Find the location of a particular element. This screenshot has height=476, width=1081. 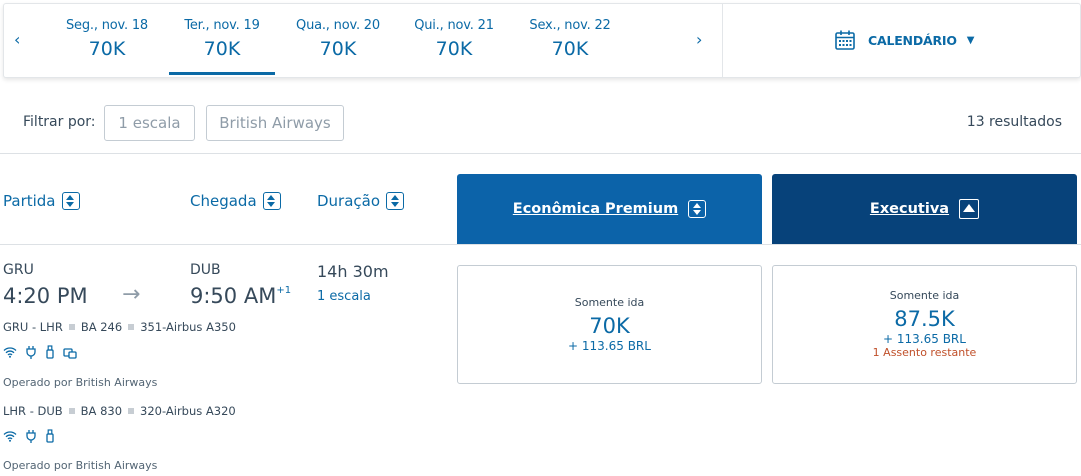

caret-down-icon: ▼ is located at coordinates (970, 40).